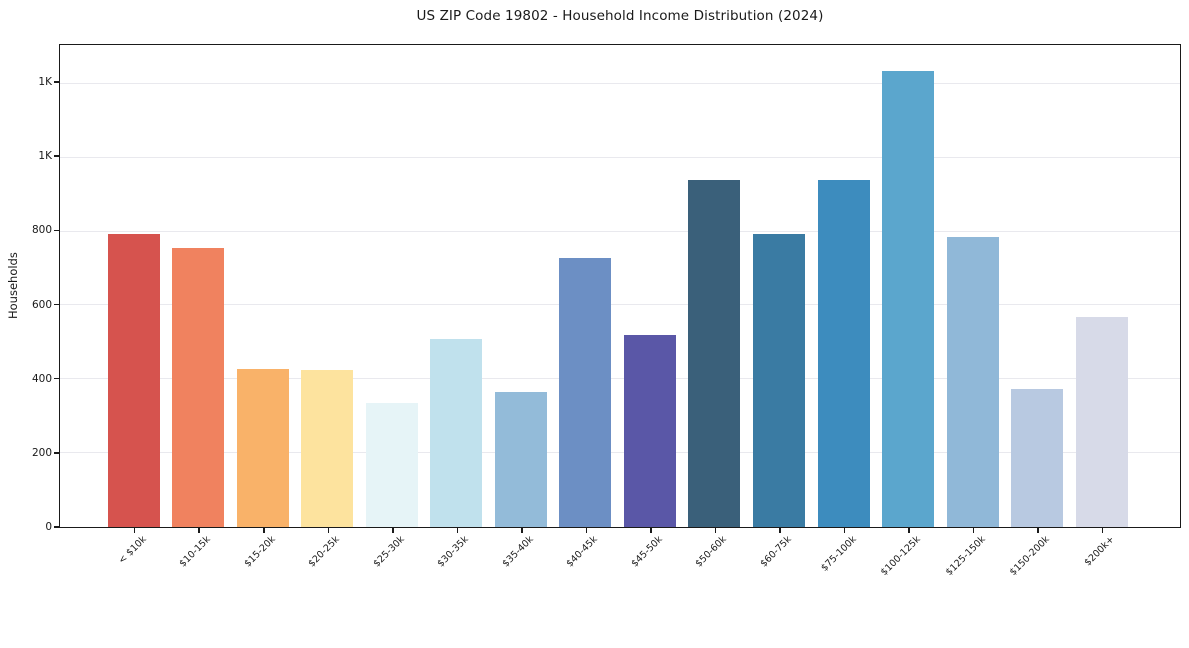 The image size is (1189, 648). I want to click on y-tick-label: 400, so click(41, 378).